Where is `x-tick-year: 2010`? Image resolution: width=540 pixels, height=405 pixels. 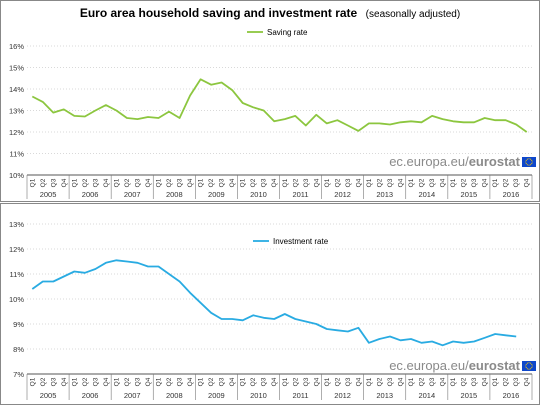
x-tick-year: 2010 is located at coordinates (258, 194).